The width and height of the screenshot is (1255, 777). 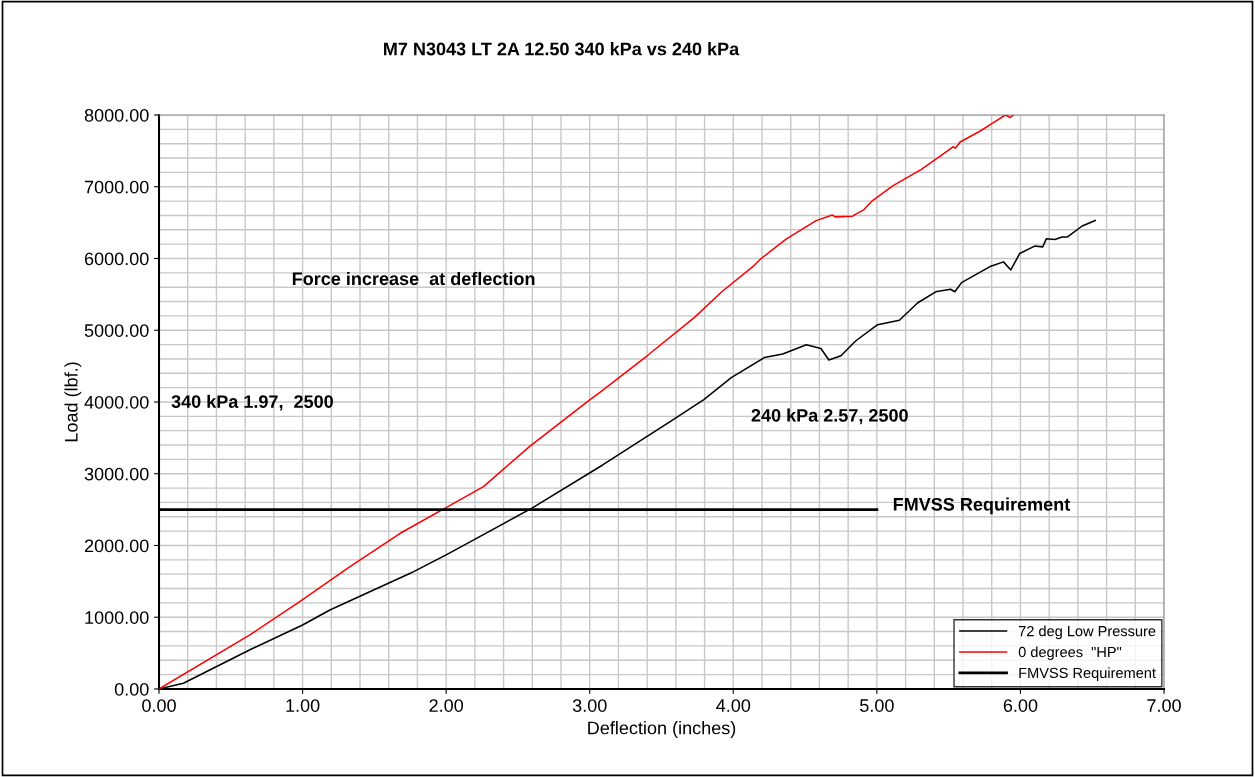 What do you see at coordinates (116, 402) in the screenshot?
I see `y-tick-label: 4000.00` at bounding box center [116, 402].